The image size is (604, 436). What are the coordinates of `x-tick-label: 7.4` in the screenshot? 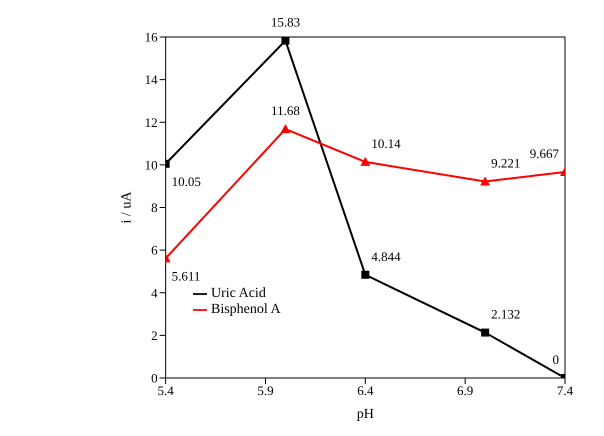 It's located at (565, 390).